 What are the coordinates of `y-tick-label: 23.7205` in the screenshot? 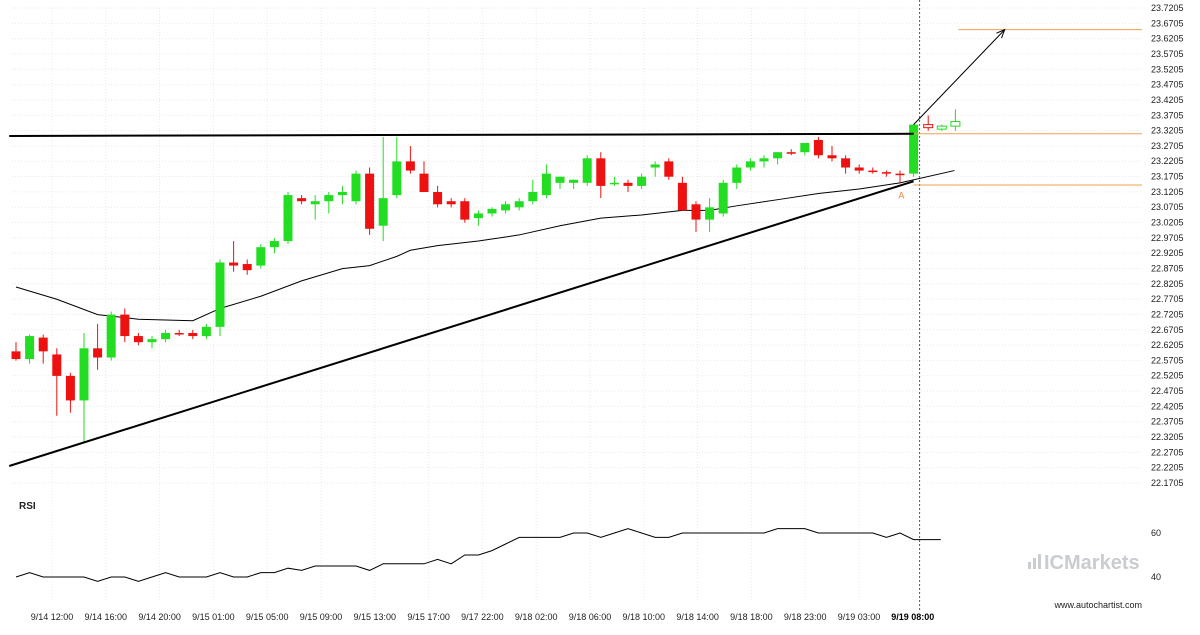 It's located at (1167, 8).